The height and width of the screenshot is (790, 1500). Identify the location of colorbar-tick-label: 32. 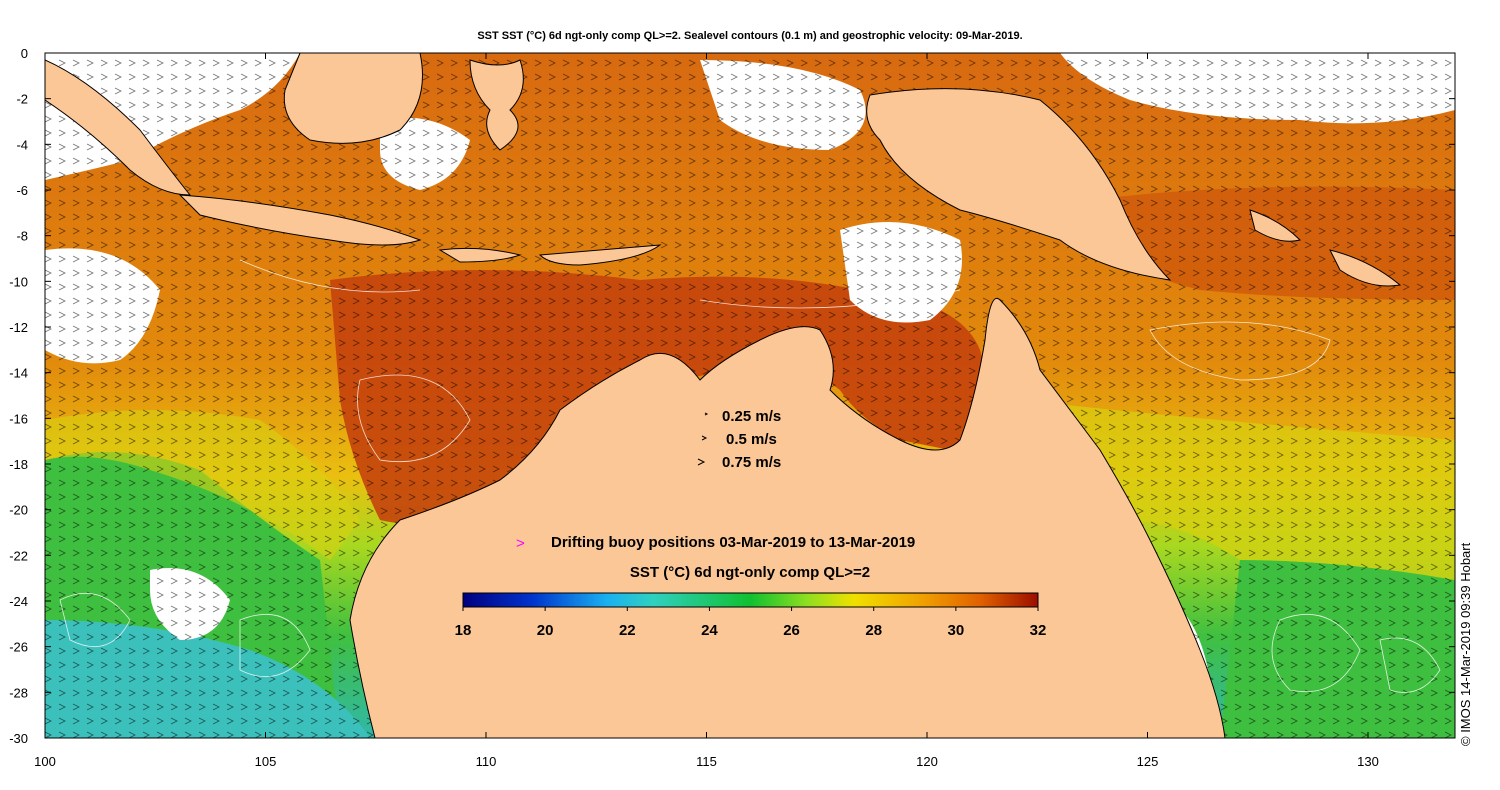
(1038, 630).